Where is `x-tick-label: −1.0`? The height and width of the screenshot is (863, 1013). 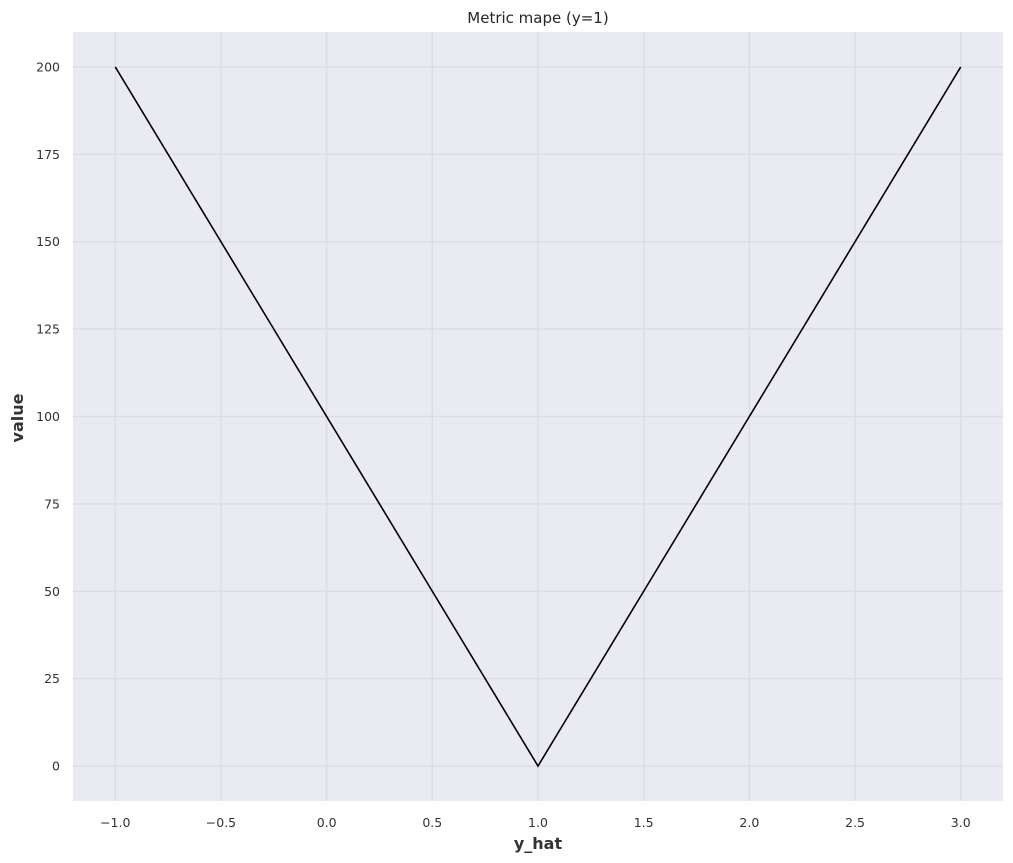
x-tick-label: −1.0 is located at coordinates (115, 822).